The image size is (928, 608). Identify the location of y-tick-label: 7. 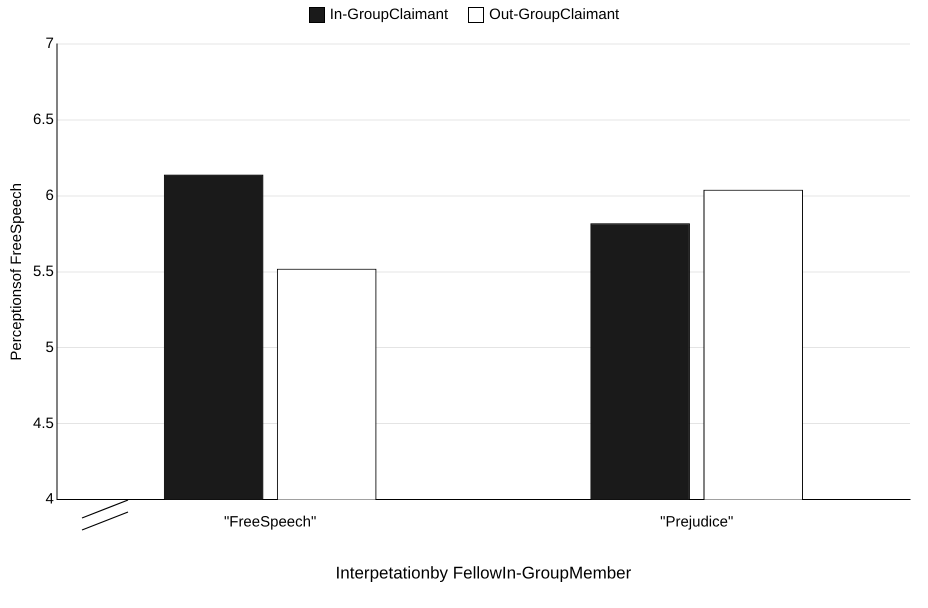
(50, 43).